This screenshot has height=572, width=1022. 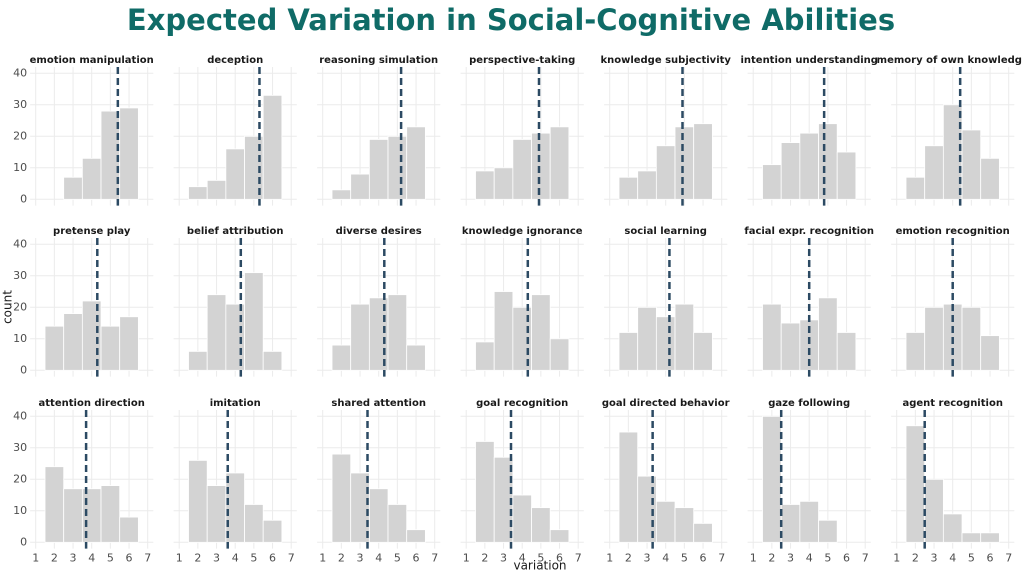 What do you see at coordinates (522, 60) in the screenshot?
I see `panel-title: perspective-taking` at bounding box center [522, 60].